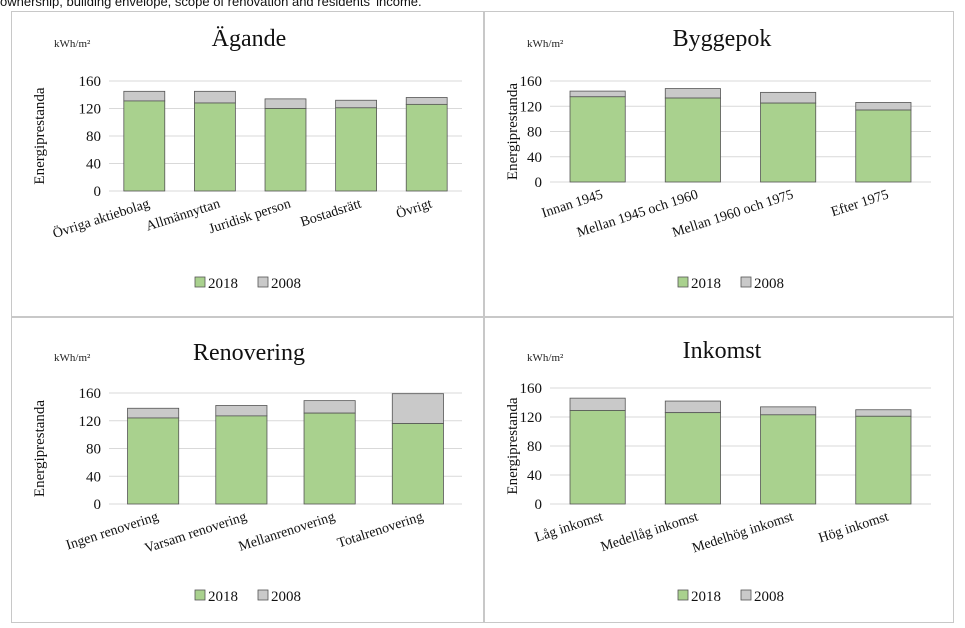 Image resolution: width=965 pixels, height=628 pixels. I want to click on chart-title: Inkomst, so click(722, 351).